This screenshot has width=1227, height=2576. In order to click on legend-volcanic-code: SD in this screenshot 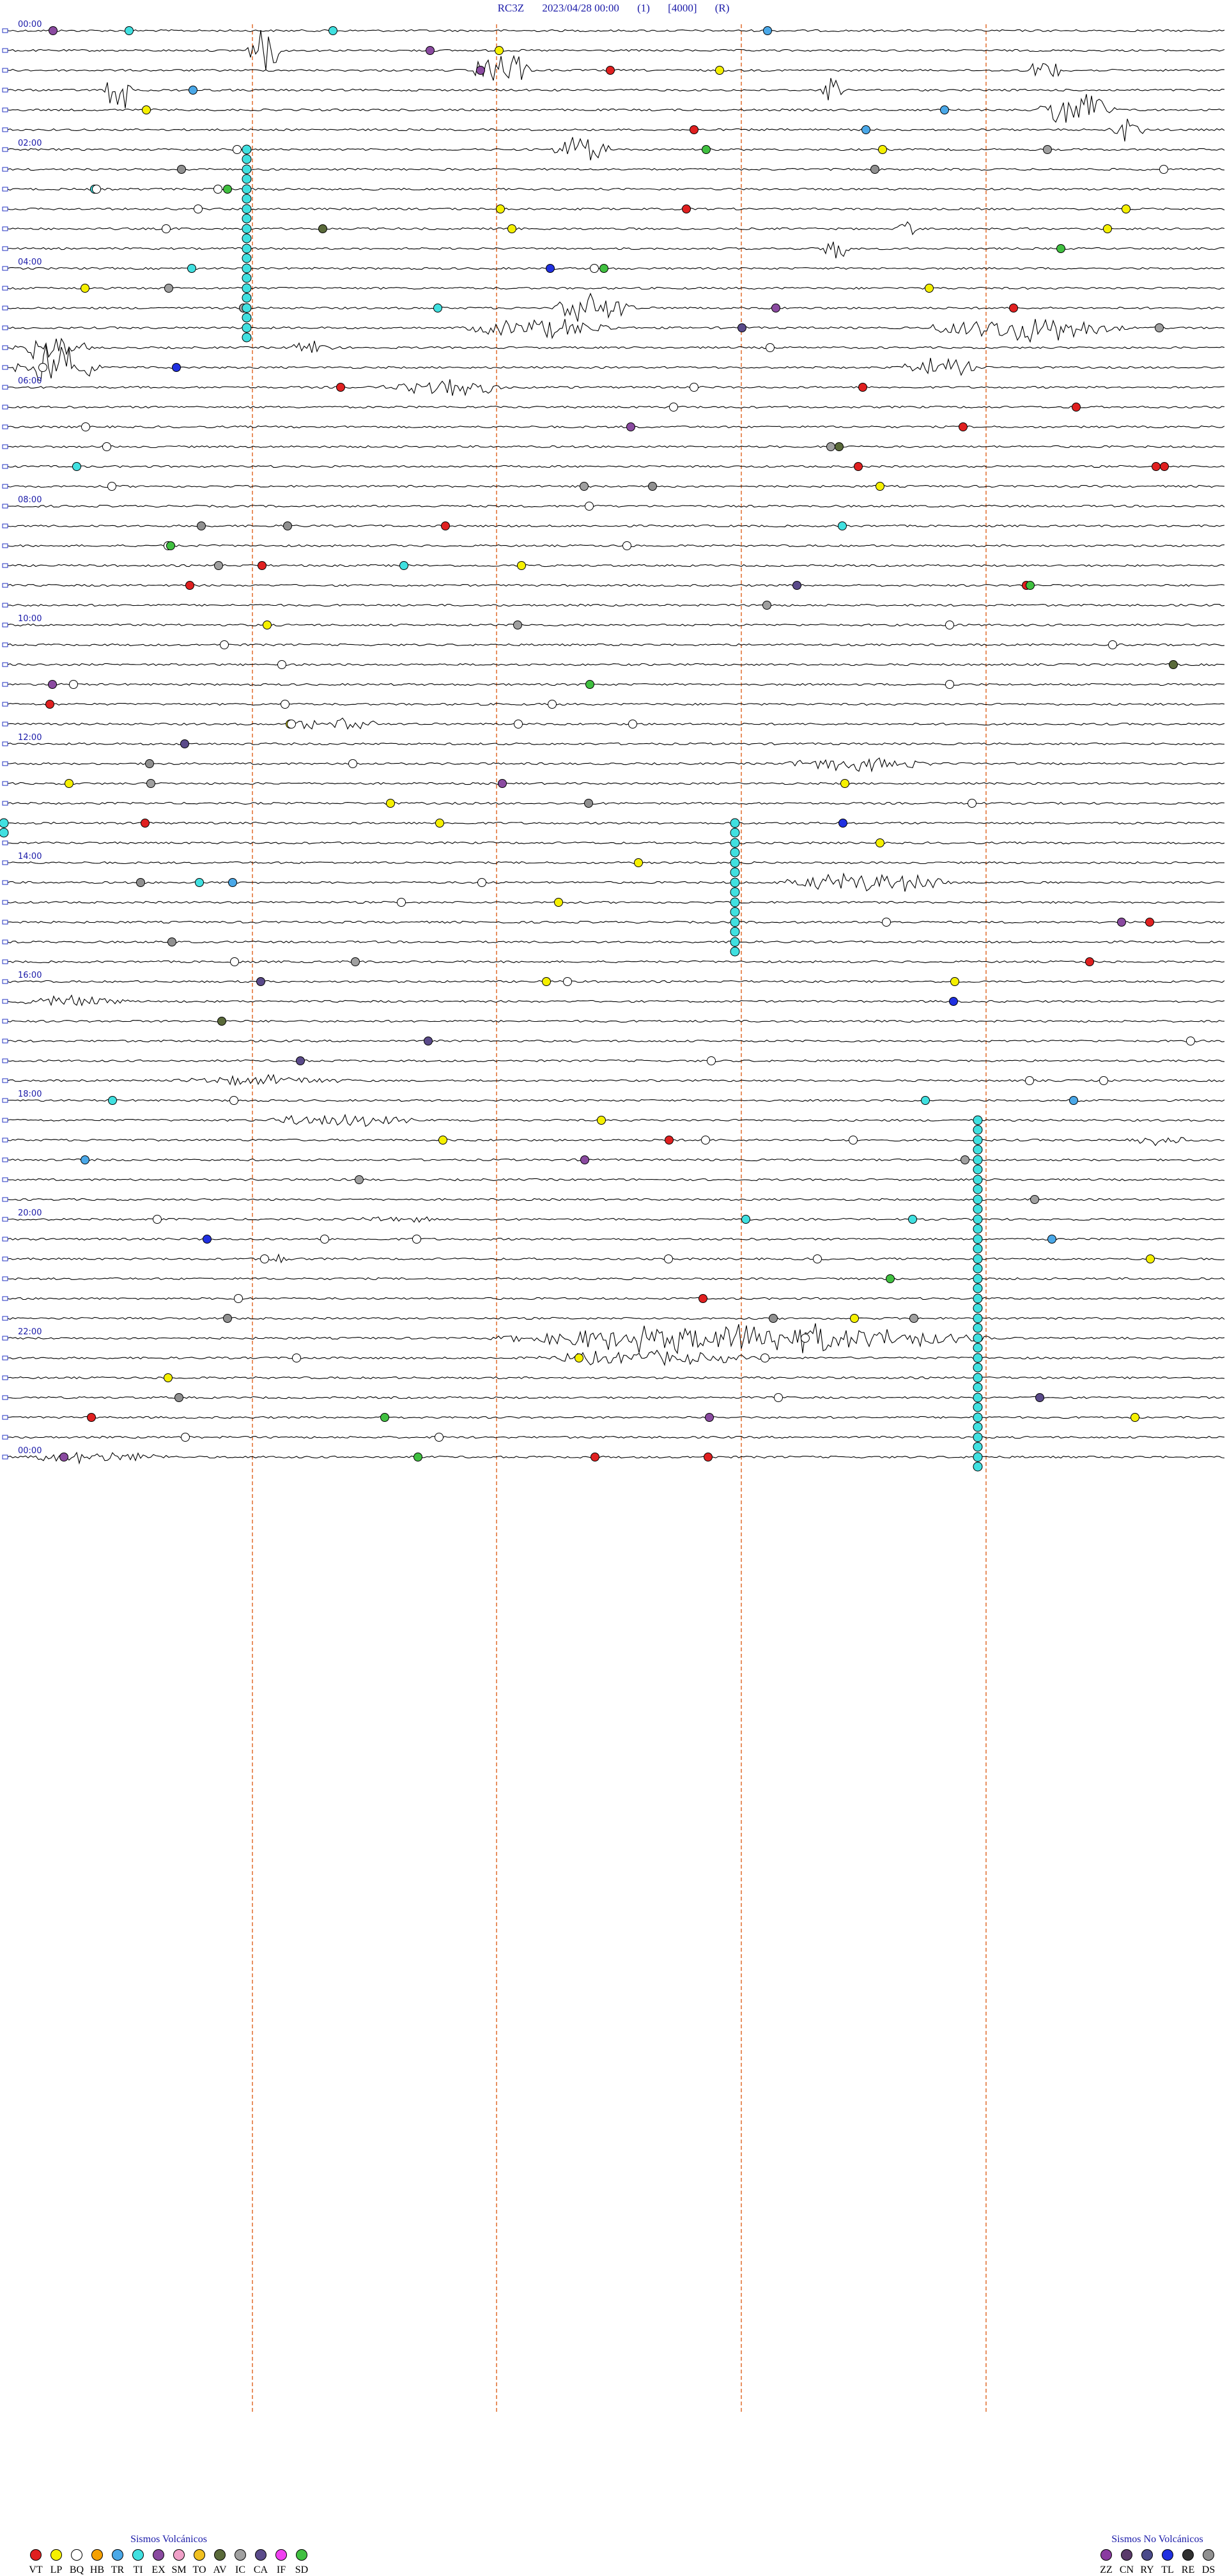, I will do `click(302, 2569)`.